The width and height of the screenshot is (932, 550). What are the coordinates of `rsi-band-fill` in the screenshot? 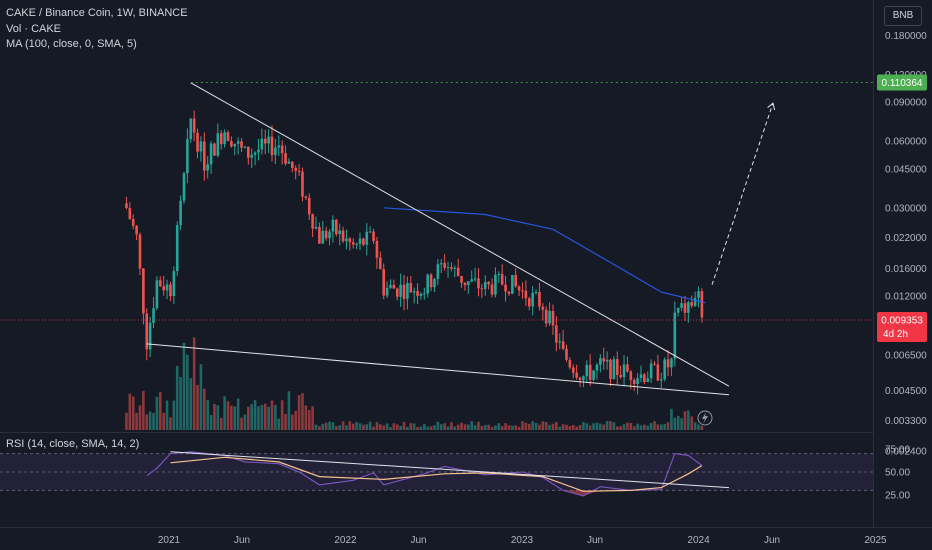 It's located at (436, 472).